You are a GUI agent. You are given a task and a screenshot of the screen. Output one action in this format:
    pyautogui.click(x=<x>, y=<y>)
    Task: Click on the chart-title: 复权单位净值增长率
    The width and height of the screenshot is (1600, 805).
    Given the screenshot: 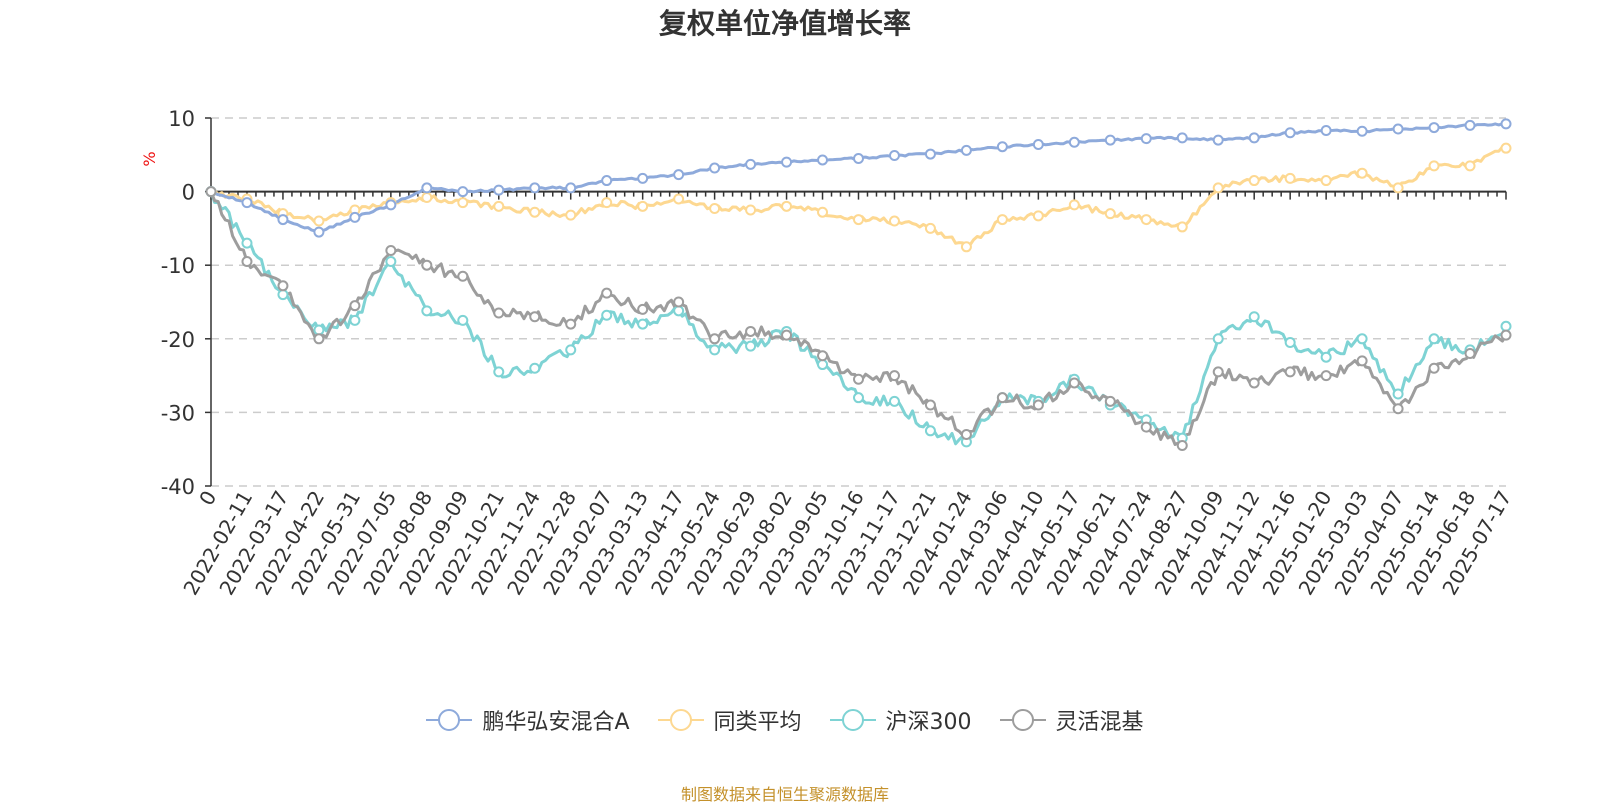 What is the action you would take?
    pyautogui.click(x=784, y=23)
    